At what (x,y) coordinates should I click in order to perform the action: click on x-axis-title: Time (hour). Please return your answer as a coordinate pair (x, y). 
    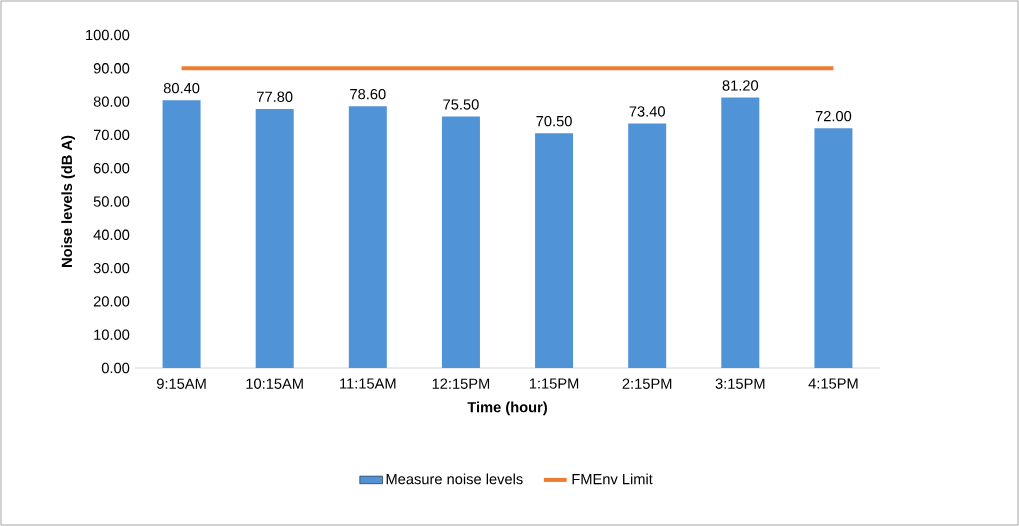
    Looking at the image, I should click on (507, 408).